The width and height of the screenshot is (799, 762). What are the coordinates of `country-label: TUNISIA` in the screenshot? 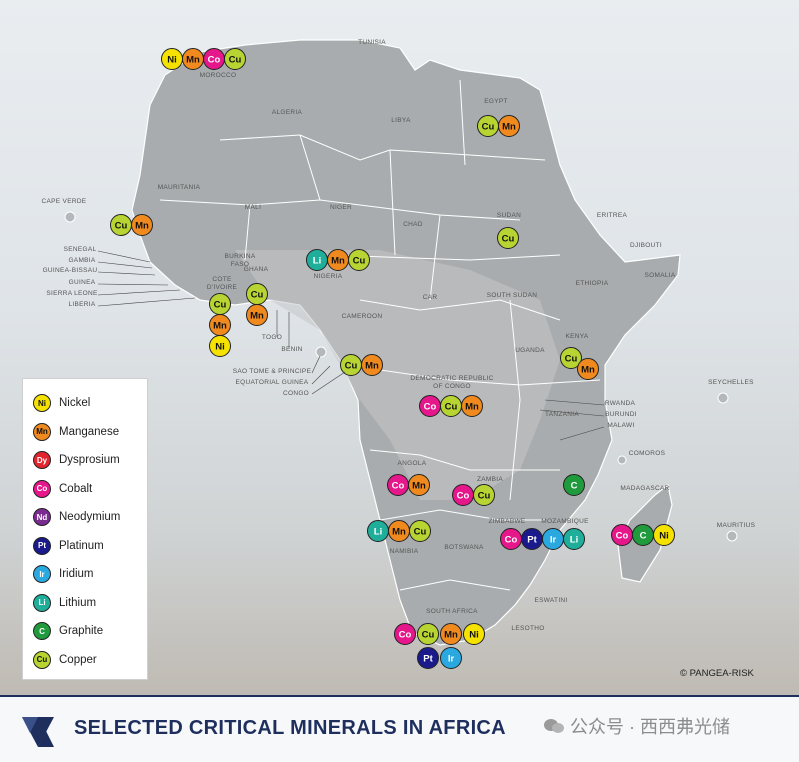 It's located at (372, 42).